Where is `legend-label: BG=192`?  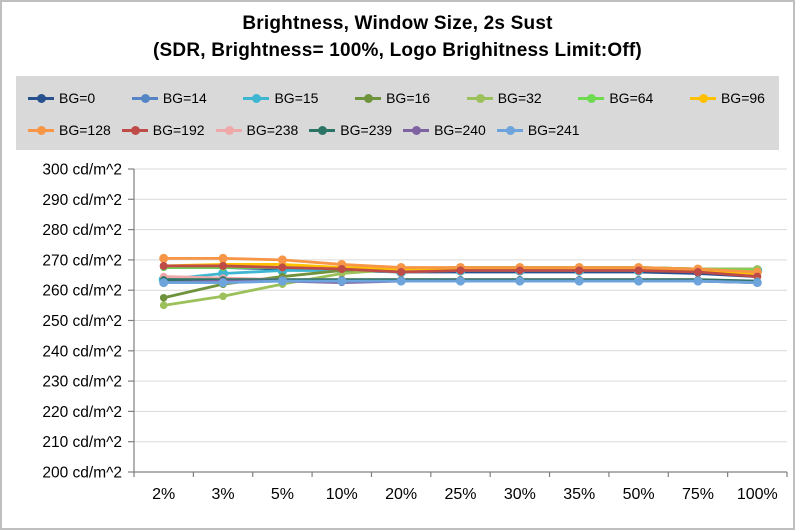 legend-label: BG=192 is located at coordinates (178, 130).